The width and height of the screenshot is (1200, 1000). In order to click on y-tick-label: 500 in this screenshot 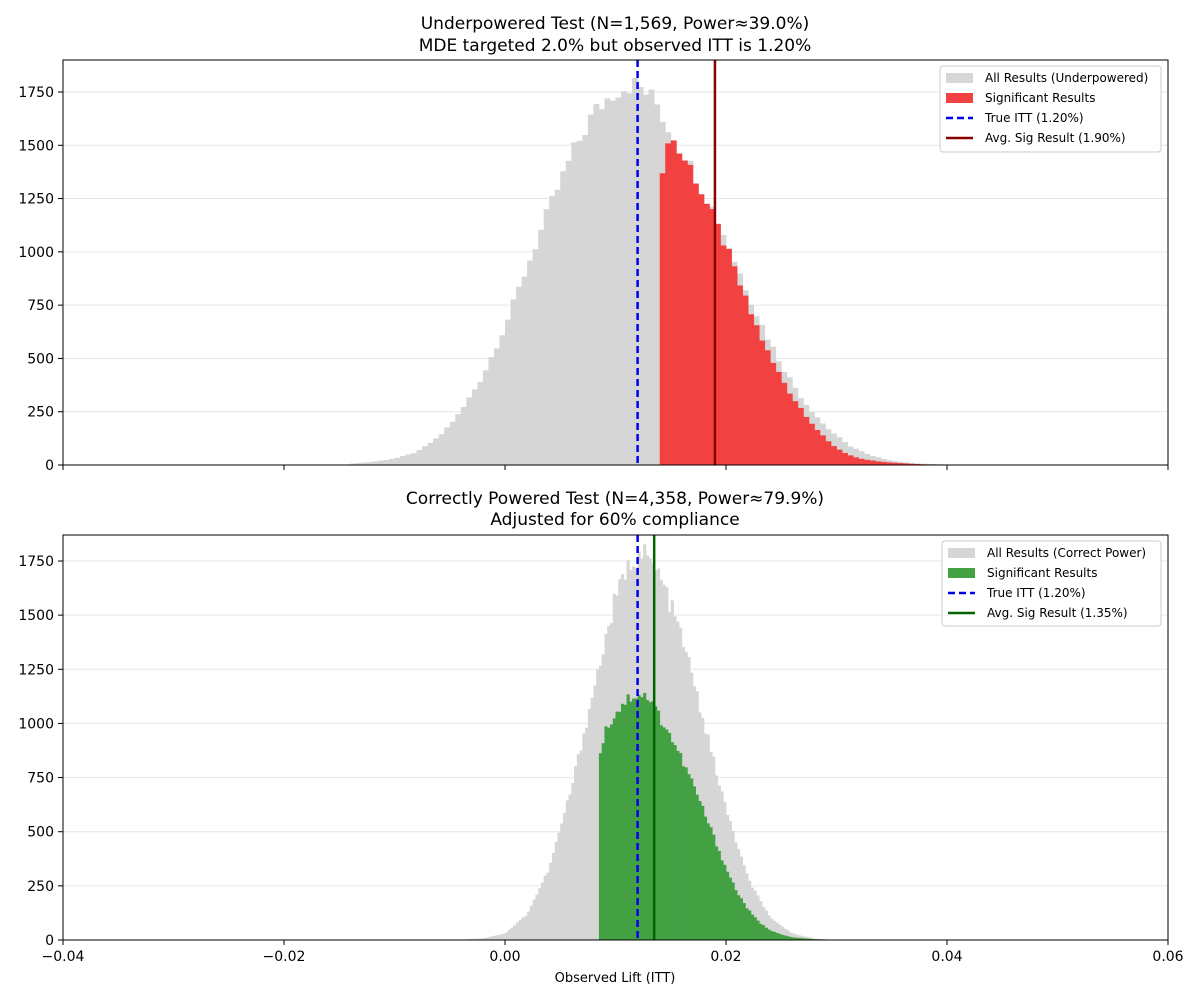, I will do `click(40, 833)`.